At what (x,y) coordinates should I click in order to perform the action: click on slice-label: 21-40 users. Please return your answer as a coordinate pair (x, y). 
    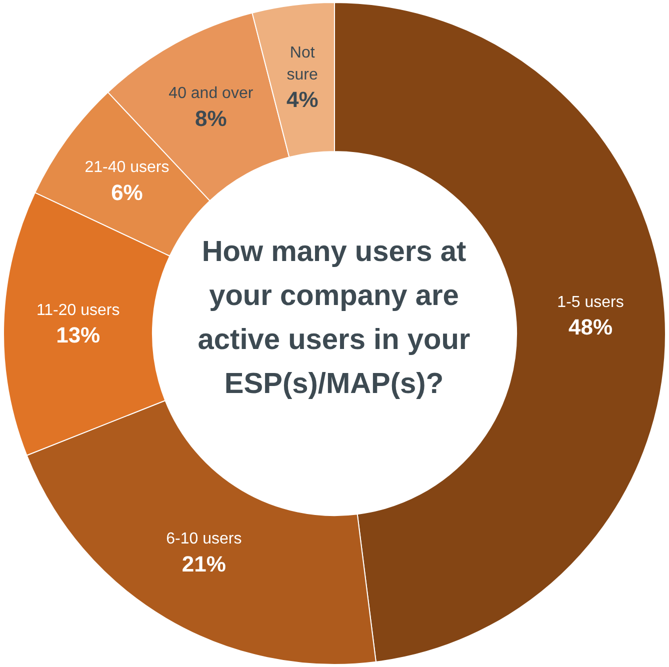
    Looking at the image, I should click on (127, 167).